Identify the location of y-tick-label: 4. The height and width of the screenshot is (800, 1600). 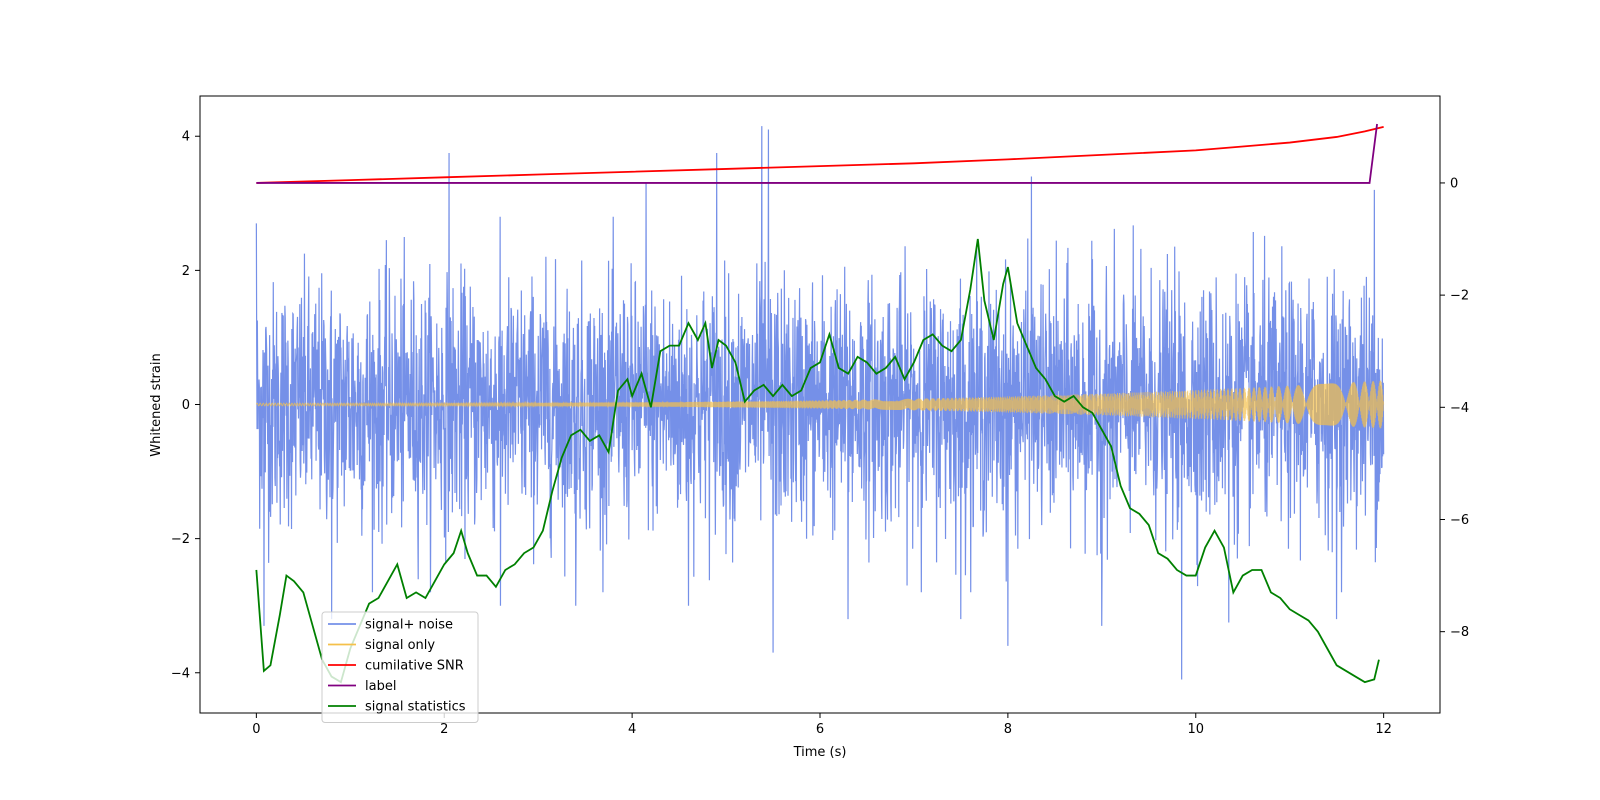
(186, 137).